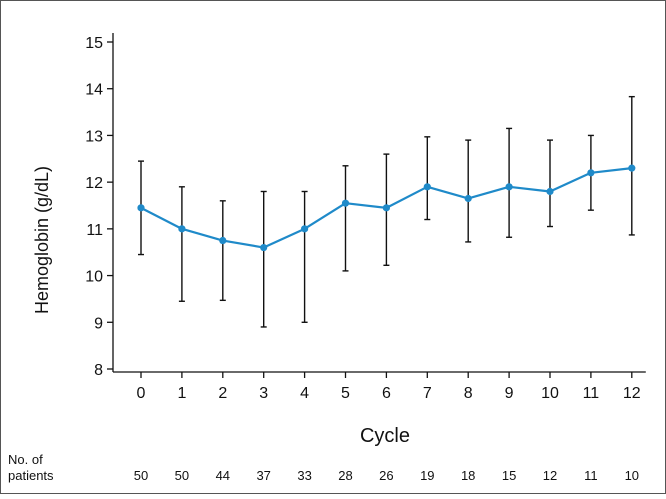  Describe the element at coordinates (550, 393) in the screenshot. I see `x-tick-label: 10` at that location.